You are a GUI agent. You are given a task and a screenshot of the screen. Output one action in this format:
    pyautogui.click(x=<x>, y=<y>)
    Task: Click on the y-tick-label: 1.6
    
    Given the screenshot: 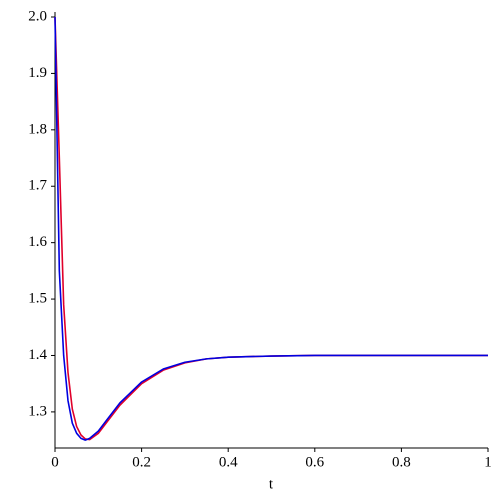 What is the action you would take?
    pyautogui.click(x=37, y=242)
    